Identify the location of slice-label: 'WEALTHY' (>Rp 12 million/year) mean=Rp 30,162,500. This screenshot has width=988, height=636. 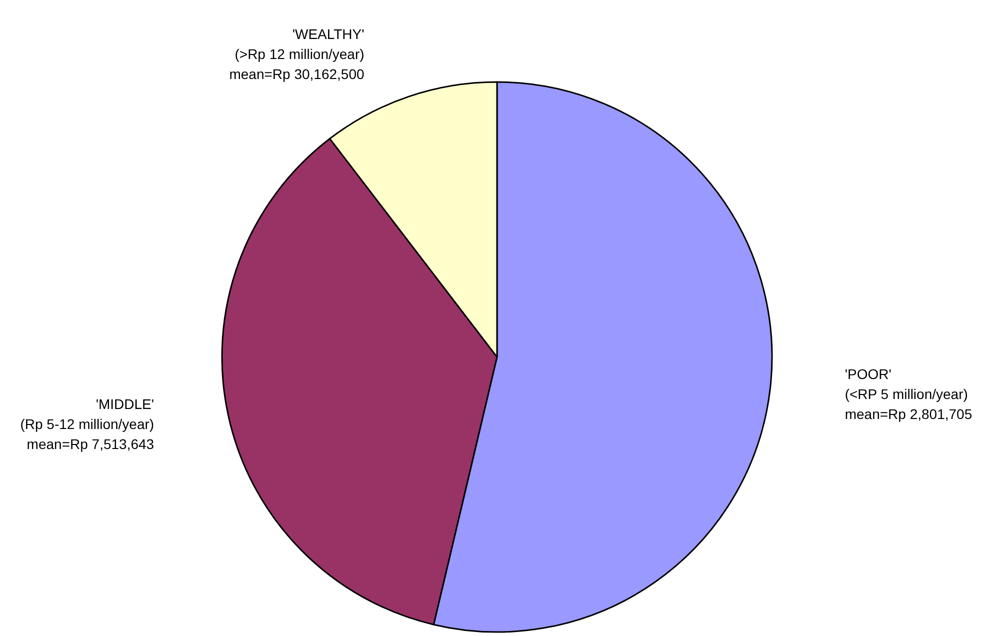
(296, 54).